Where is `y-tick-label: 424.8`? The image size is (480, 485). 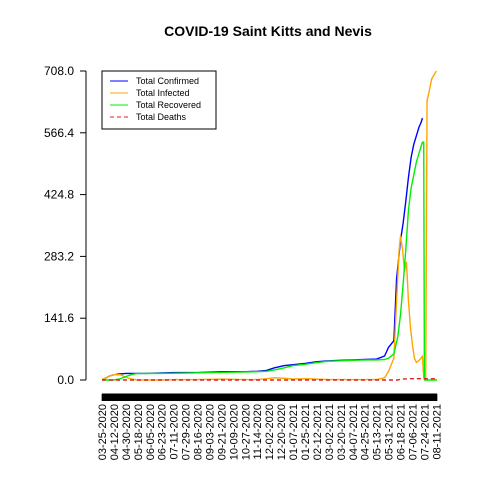
y-tick-label: 424.8 is located at coordinates (59, 195).